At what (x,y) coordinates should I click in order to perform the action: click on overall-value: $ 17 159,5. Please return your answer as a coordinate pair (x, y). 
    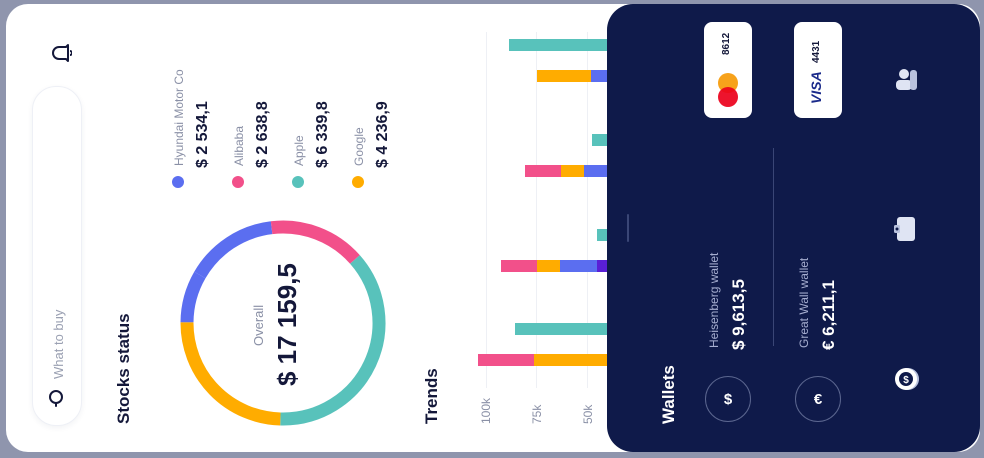
    Looking at the image, I should click on (287, 324).